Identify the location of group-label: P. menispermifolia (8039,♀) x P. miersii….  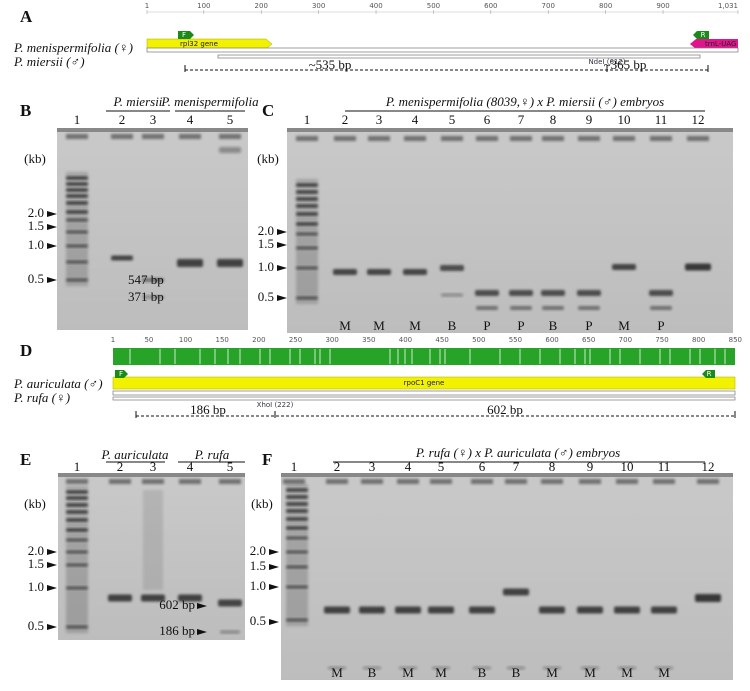
(524, 101).